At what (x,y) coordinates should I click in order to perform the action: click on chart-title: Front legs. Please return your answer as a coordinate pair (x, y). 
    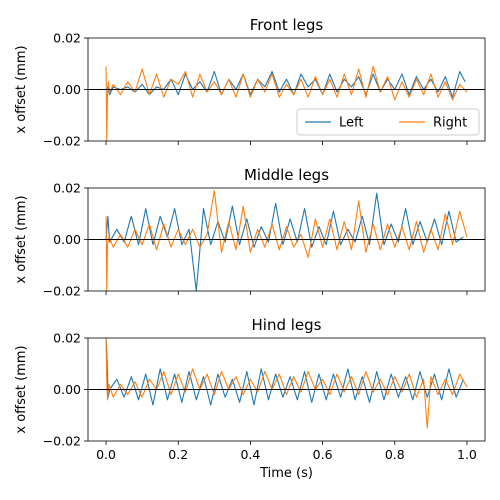
    Looking at the image, I should click on (287, 25).